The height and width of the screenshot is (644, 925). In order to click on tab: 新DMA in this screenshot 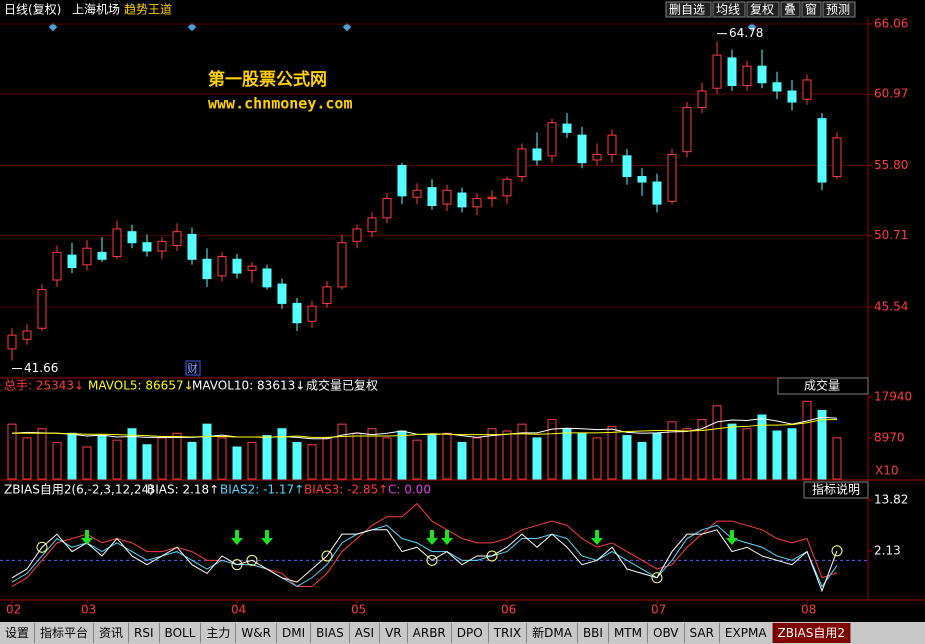, I will do `click(552, 633)`.